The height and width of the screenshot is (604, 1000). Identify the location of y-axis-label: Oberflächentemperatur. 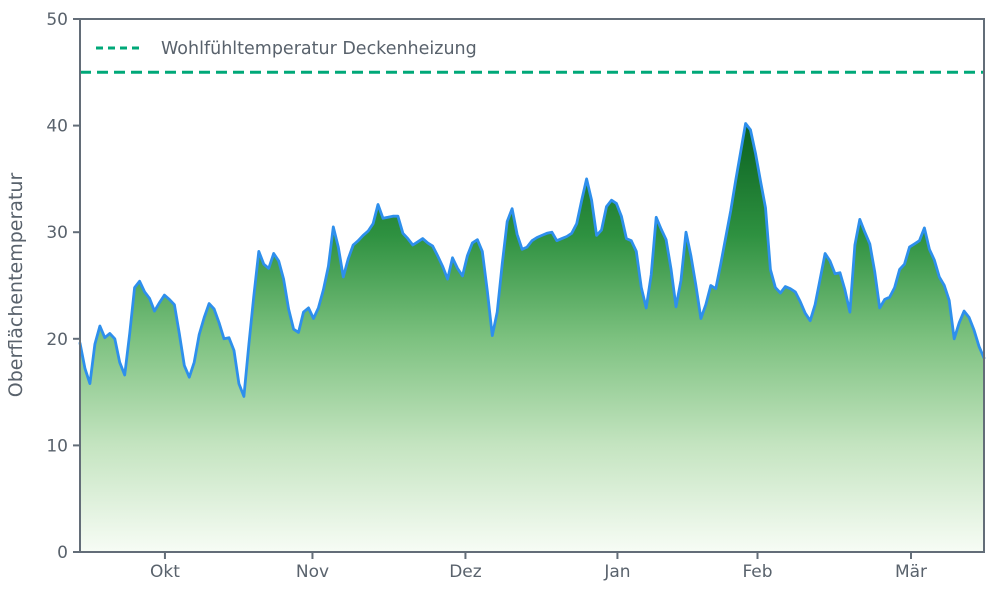
(16, 285).